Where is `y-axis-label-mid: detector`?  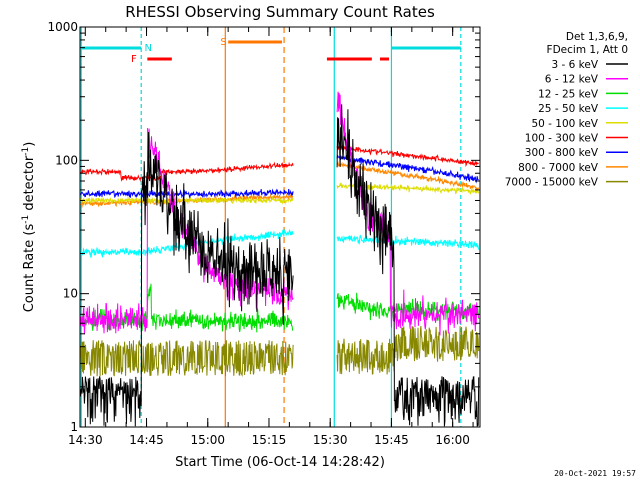 y-axis-label-mid: detector is located at coordinates (29, 185).